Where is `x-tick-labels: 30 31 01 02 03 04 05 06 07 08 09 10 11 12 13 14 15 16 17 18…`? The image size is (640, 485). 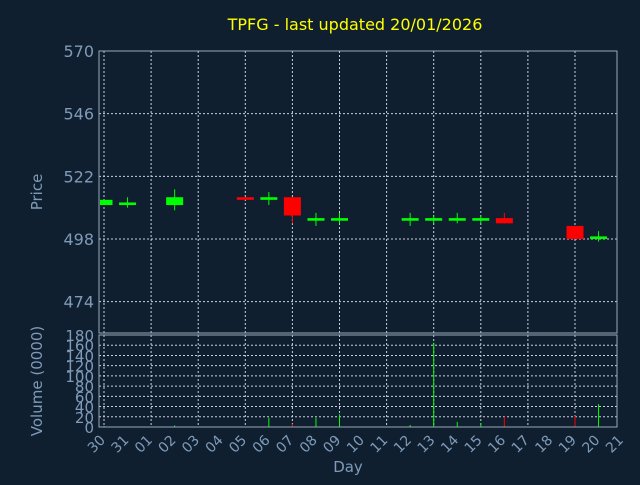
x-tick-labels: 30 31 01 02 03 04 05 06 07 08 09 10 11 12 13 14 15 16 17 18… is located at coordinates (356, 444).